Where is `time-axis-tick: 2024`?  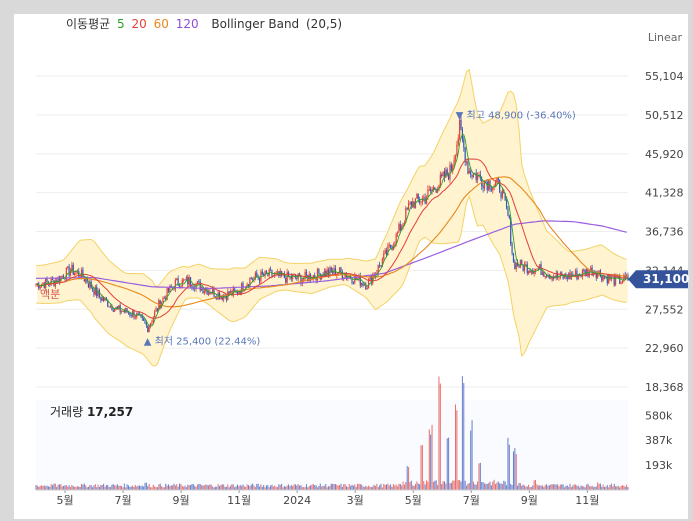
time-axis-tick: 2024 is located at coordinates (297, 500).